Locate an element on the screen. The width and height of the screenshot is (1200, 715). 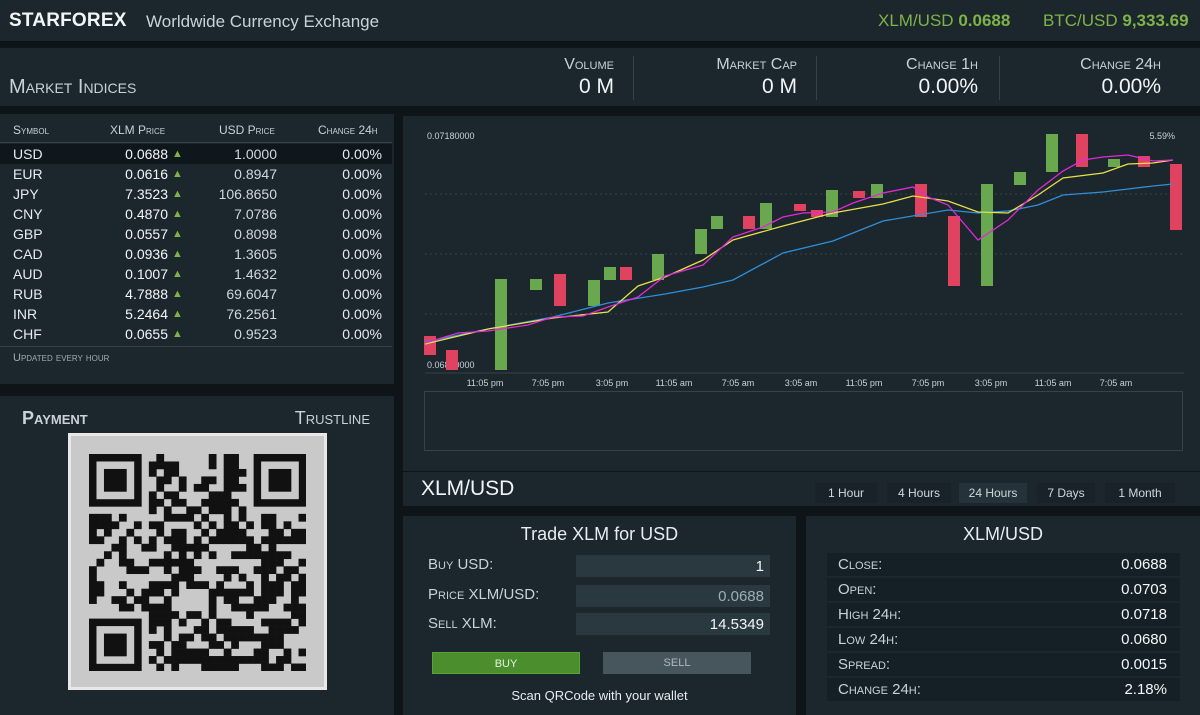
symbol: CHF is located at coordinates (27, 334).